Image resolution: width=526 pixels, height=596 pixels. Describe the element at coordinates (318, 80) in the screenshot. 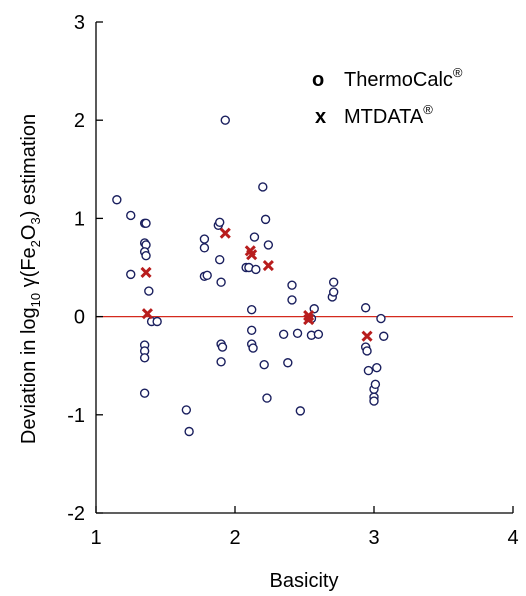

I see `legend-marker-circle: o` at that location.